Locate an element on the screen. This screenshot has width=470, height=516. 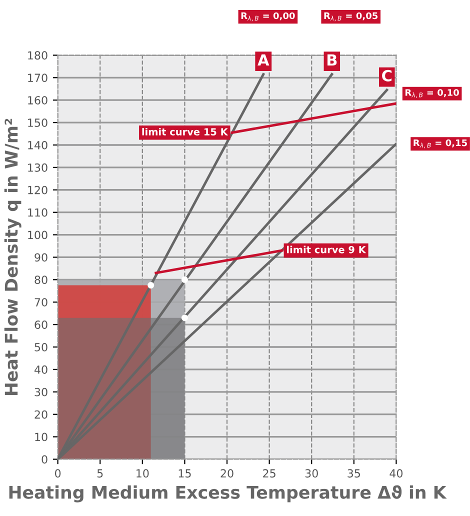
y-tick-label: 140 is located at coordinates (38, 145).